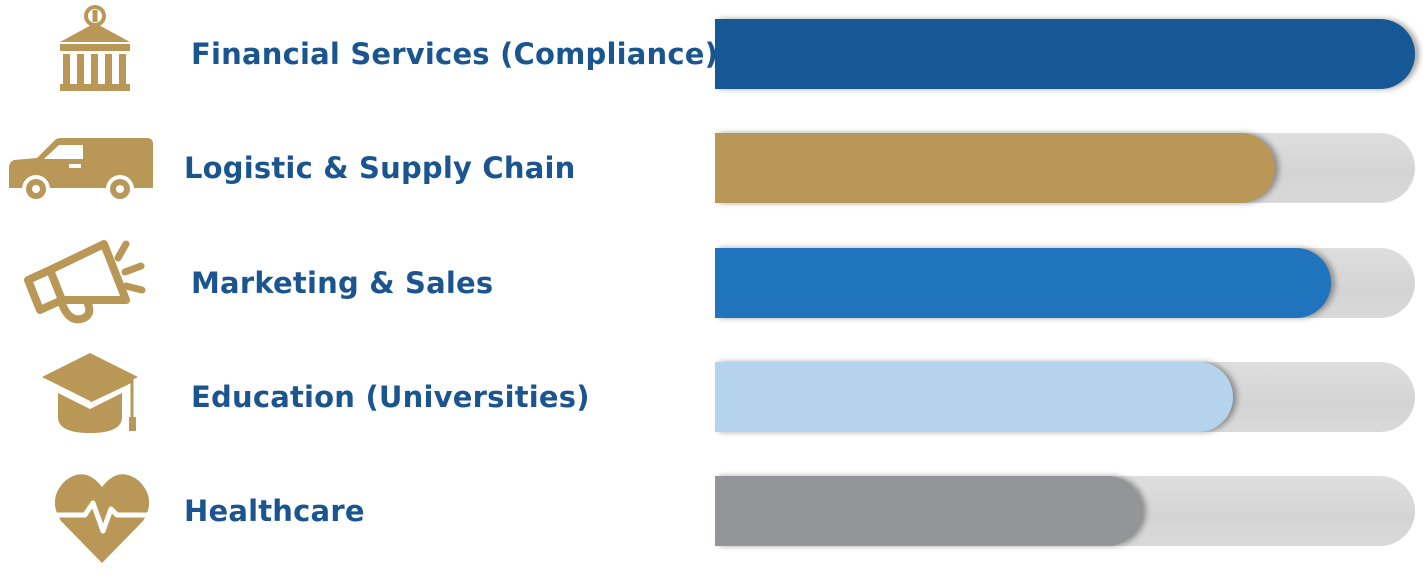 Image resolution: width=1423 pixels, height=577 pixels. What do you see at coordinates (274, 511) in the screenshot?
I see `bar-label: Healthcare` at bounding box center [274, 511].